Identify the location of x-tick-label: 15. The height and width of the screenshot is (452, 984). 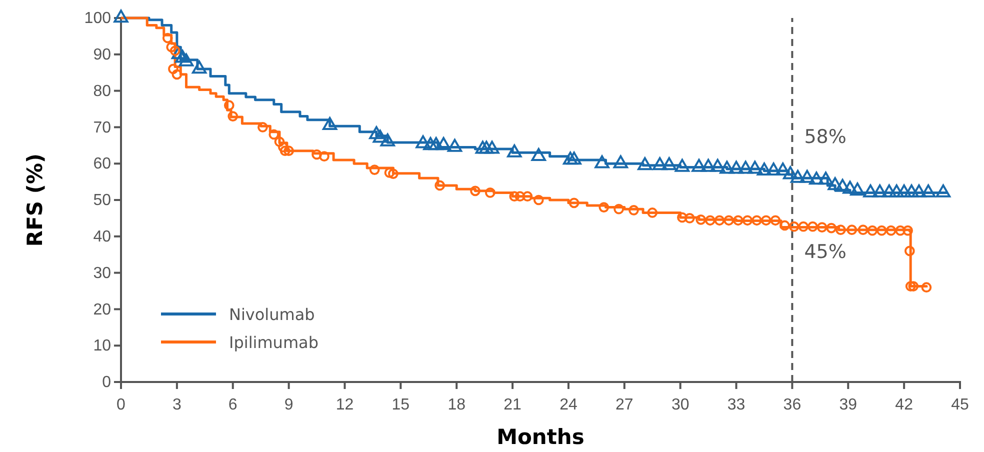
(401, 405).